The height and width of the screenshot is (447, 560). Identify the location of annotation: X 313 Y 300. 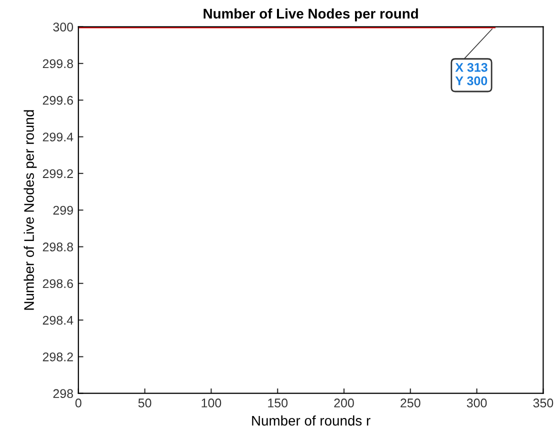
(471, 74).